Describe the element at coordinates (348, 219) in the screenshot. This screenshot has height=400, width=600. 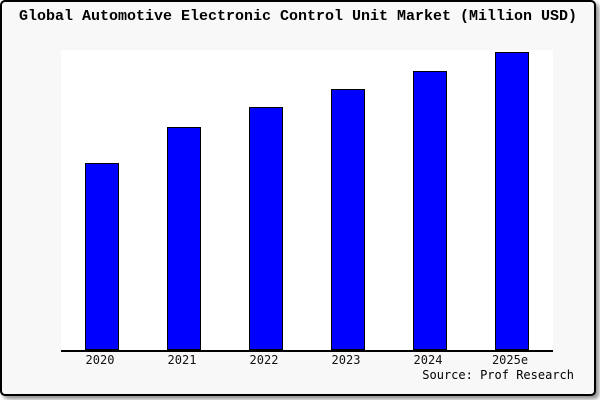
I see `bar-2023` at that location.